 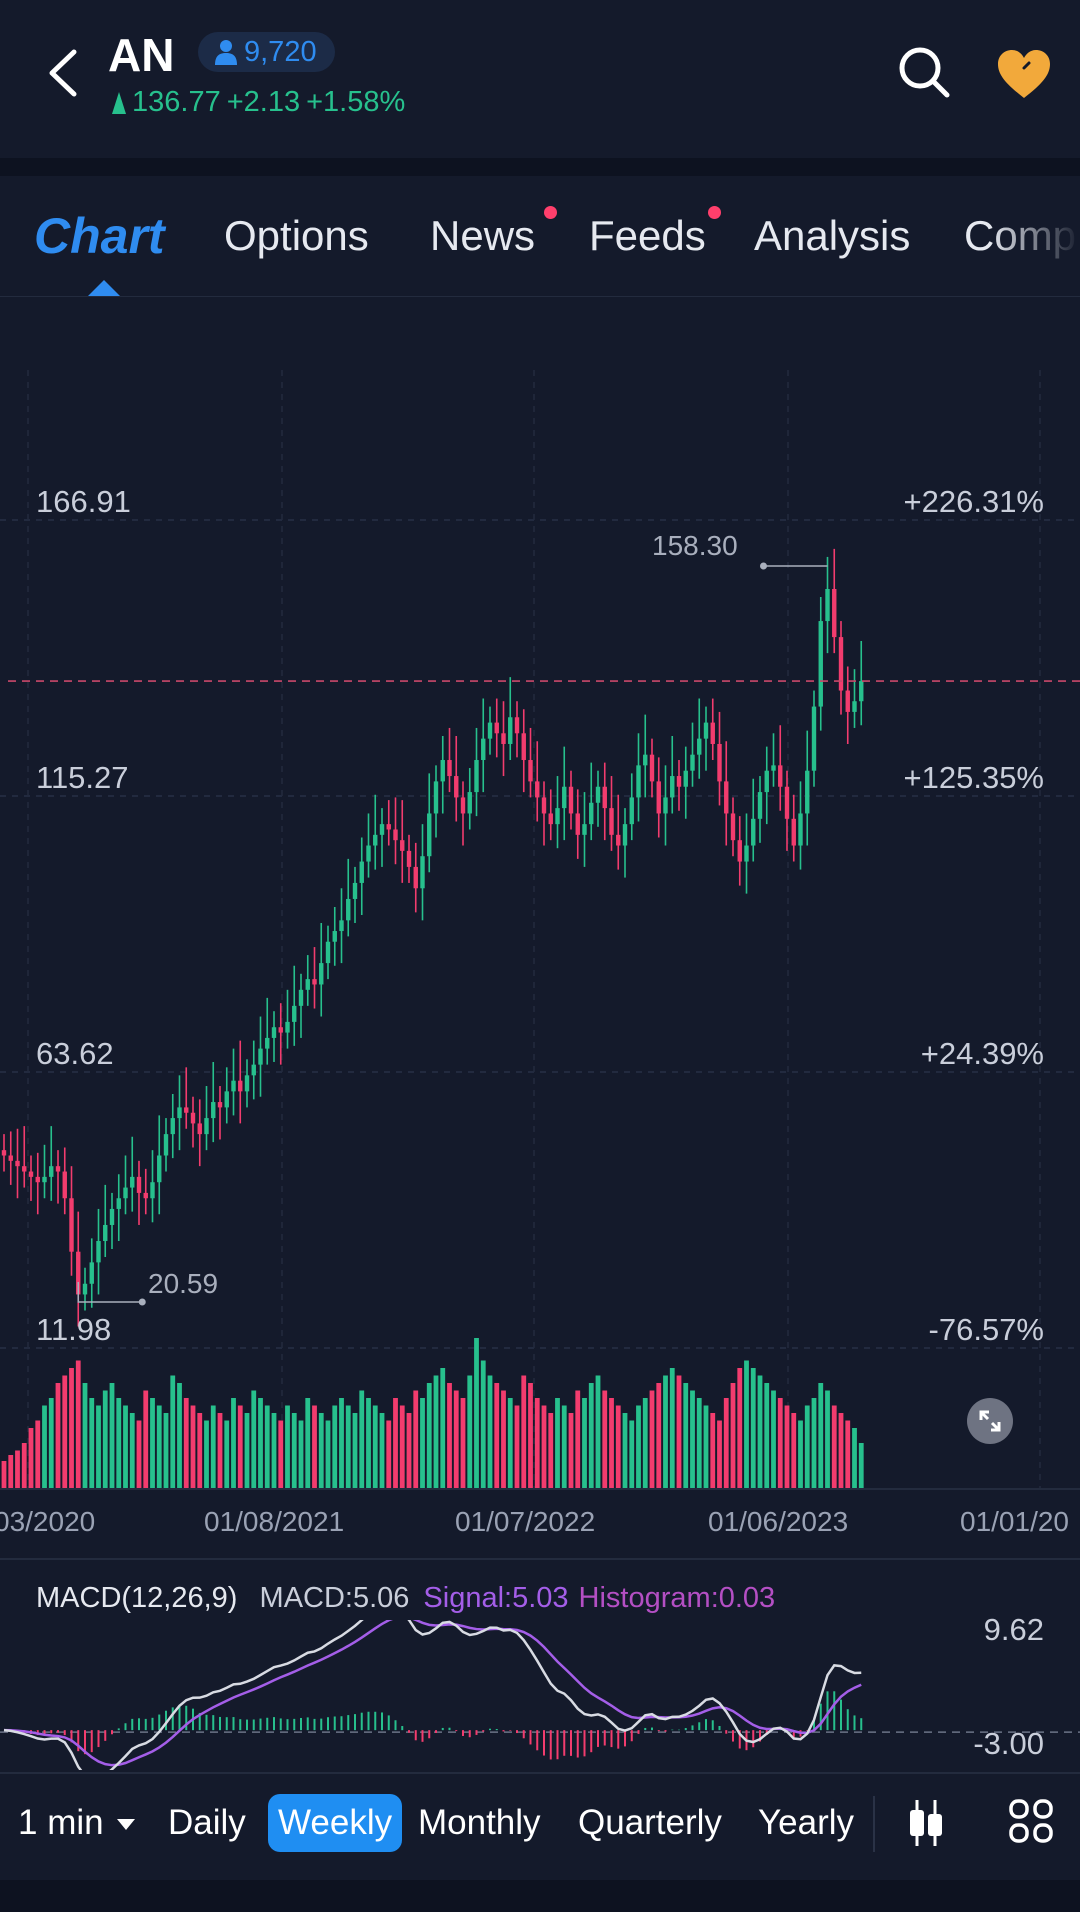 What do you see at coordinates (207, 1822) in the screenshot?
I see `period-daily: Daily` at bounding box center [207, 1822].